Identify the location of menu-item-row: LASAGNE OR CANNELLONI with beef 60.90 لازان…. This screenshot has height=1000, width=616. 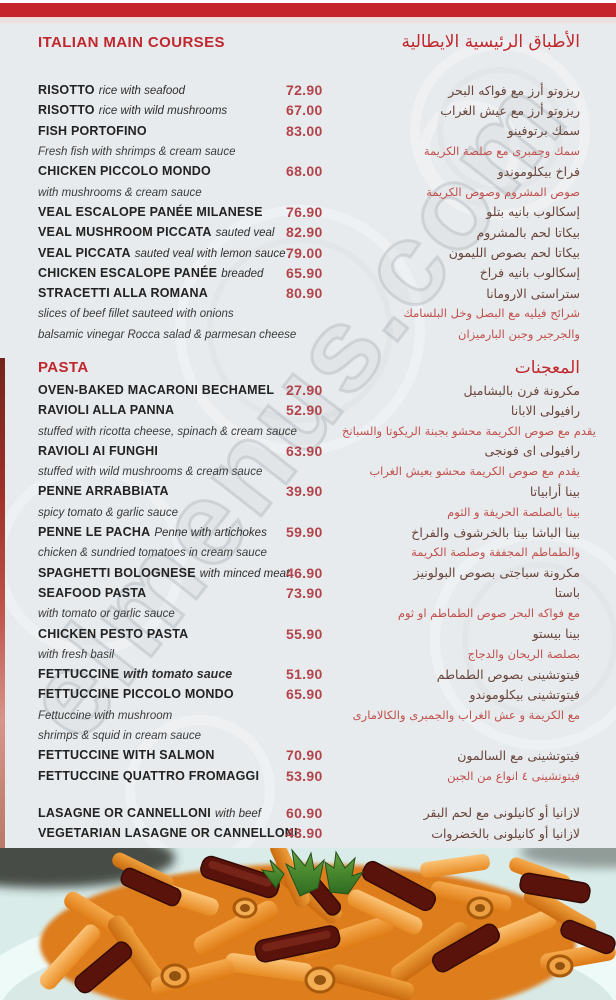
(309, 813).